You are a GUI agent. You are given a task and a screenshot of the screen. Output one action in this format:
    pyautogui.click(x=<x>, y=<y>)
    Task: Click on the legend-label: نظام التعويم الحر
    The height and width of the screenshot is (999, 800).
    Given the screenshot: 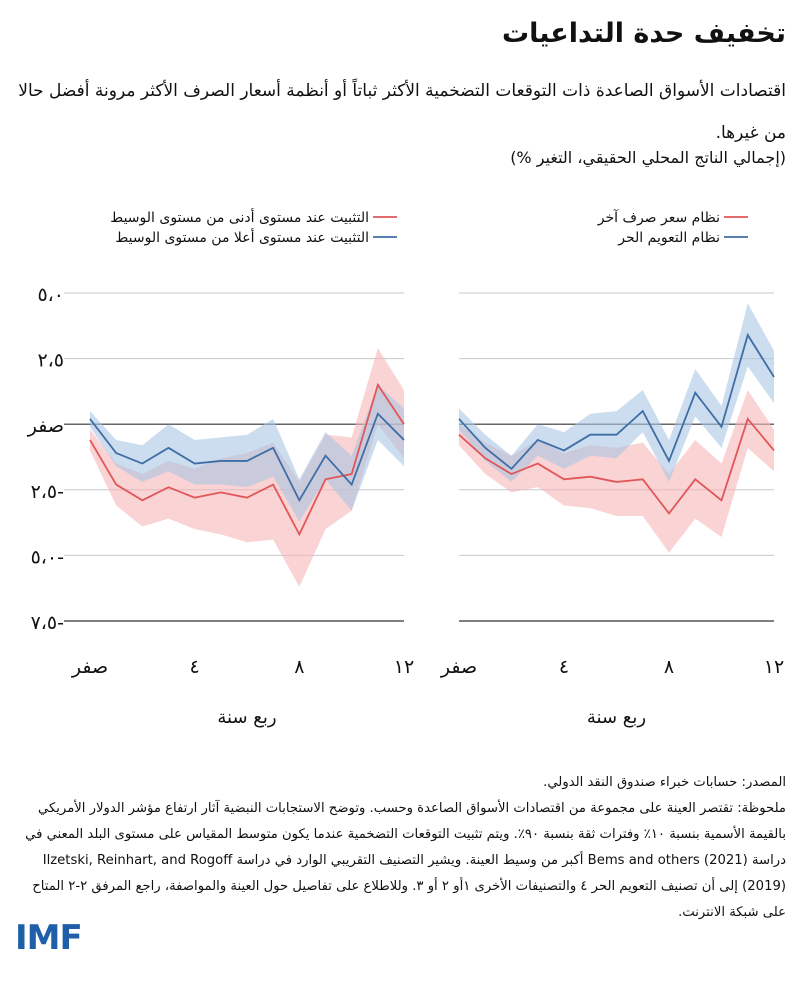 What is the action you would take?
    pyautogui.click(x=668, y=238)
    